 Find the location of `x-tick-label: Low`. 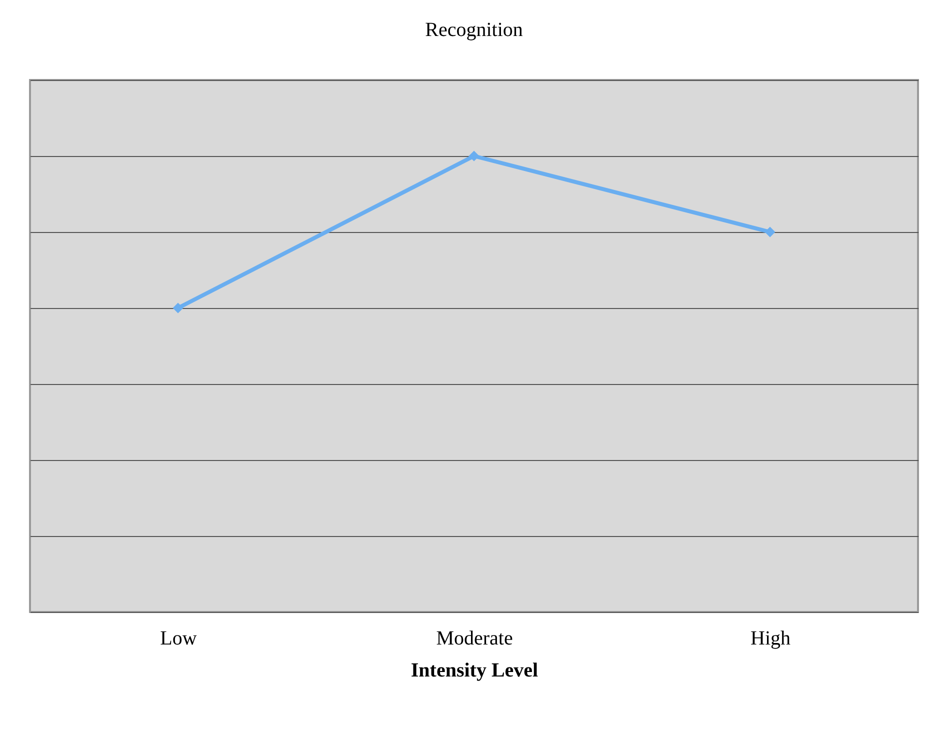

x-tick-label: Low is located at coordinates (179, 639).